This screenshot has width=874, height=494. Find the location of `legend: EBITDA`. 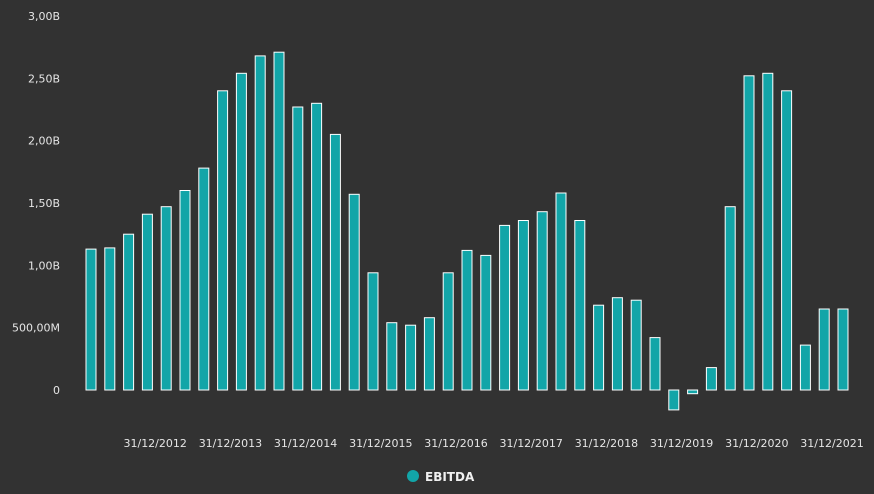

legend: EBITDA is located at coordinates (441, 477).